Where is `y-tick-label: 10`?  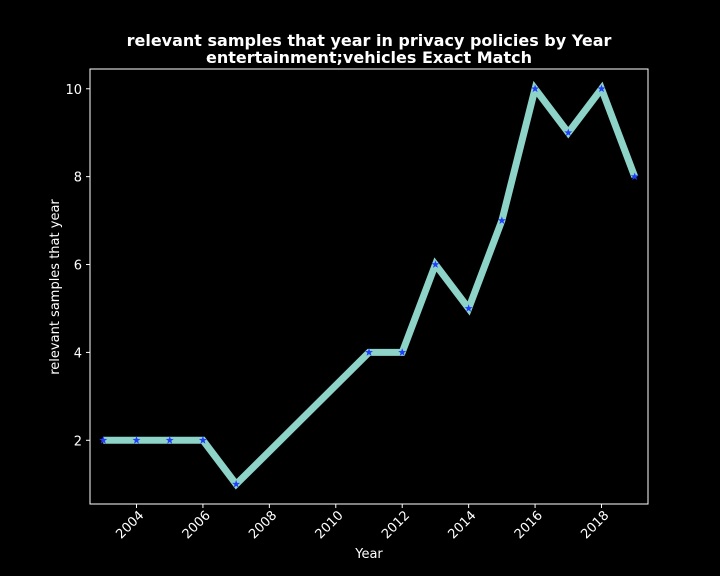
y-tick-label: 10 is located at coordinates (73, 90).